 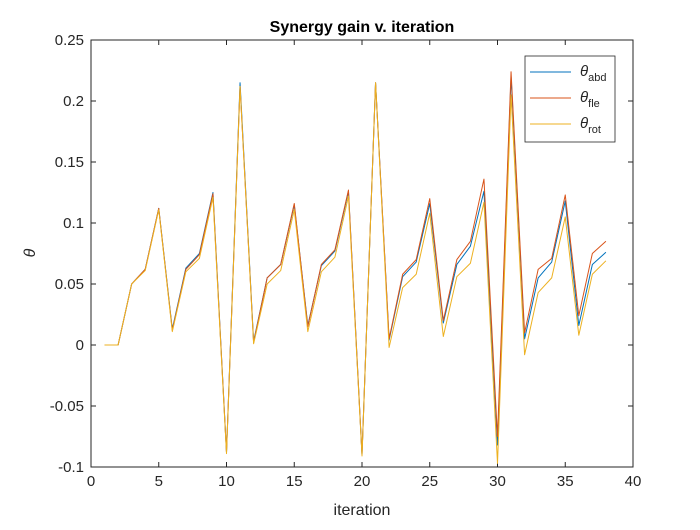 What do you see at coordinates (67, 406) in the screenshot?
I see `y-tick-label: -0.05` at bounding box center [67, 406].